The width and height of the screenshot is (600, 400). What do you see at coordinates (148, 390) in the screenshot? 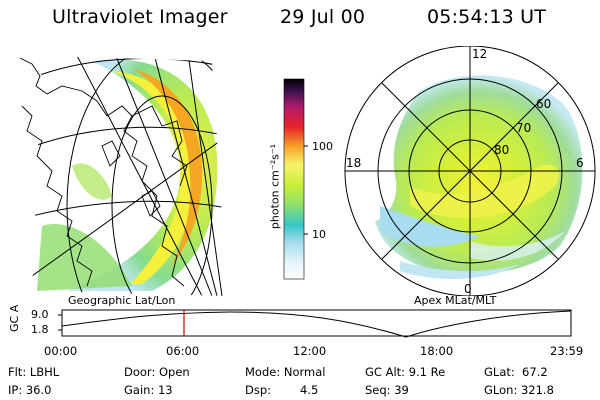
I see `status-gain: Gain: 13` at bounding box center [148, 390].